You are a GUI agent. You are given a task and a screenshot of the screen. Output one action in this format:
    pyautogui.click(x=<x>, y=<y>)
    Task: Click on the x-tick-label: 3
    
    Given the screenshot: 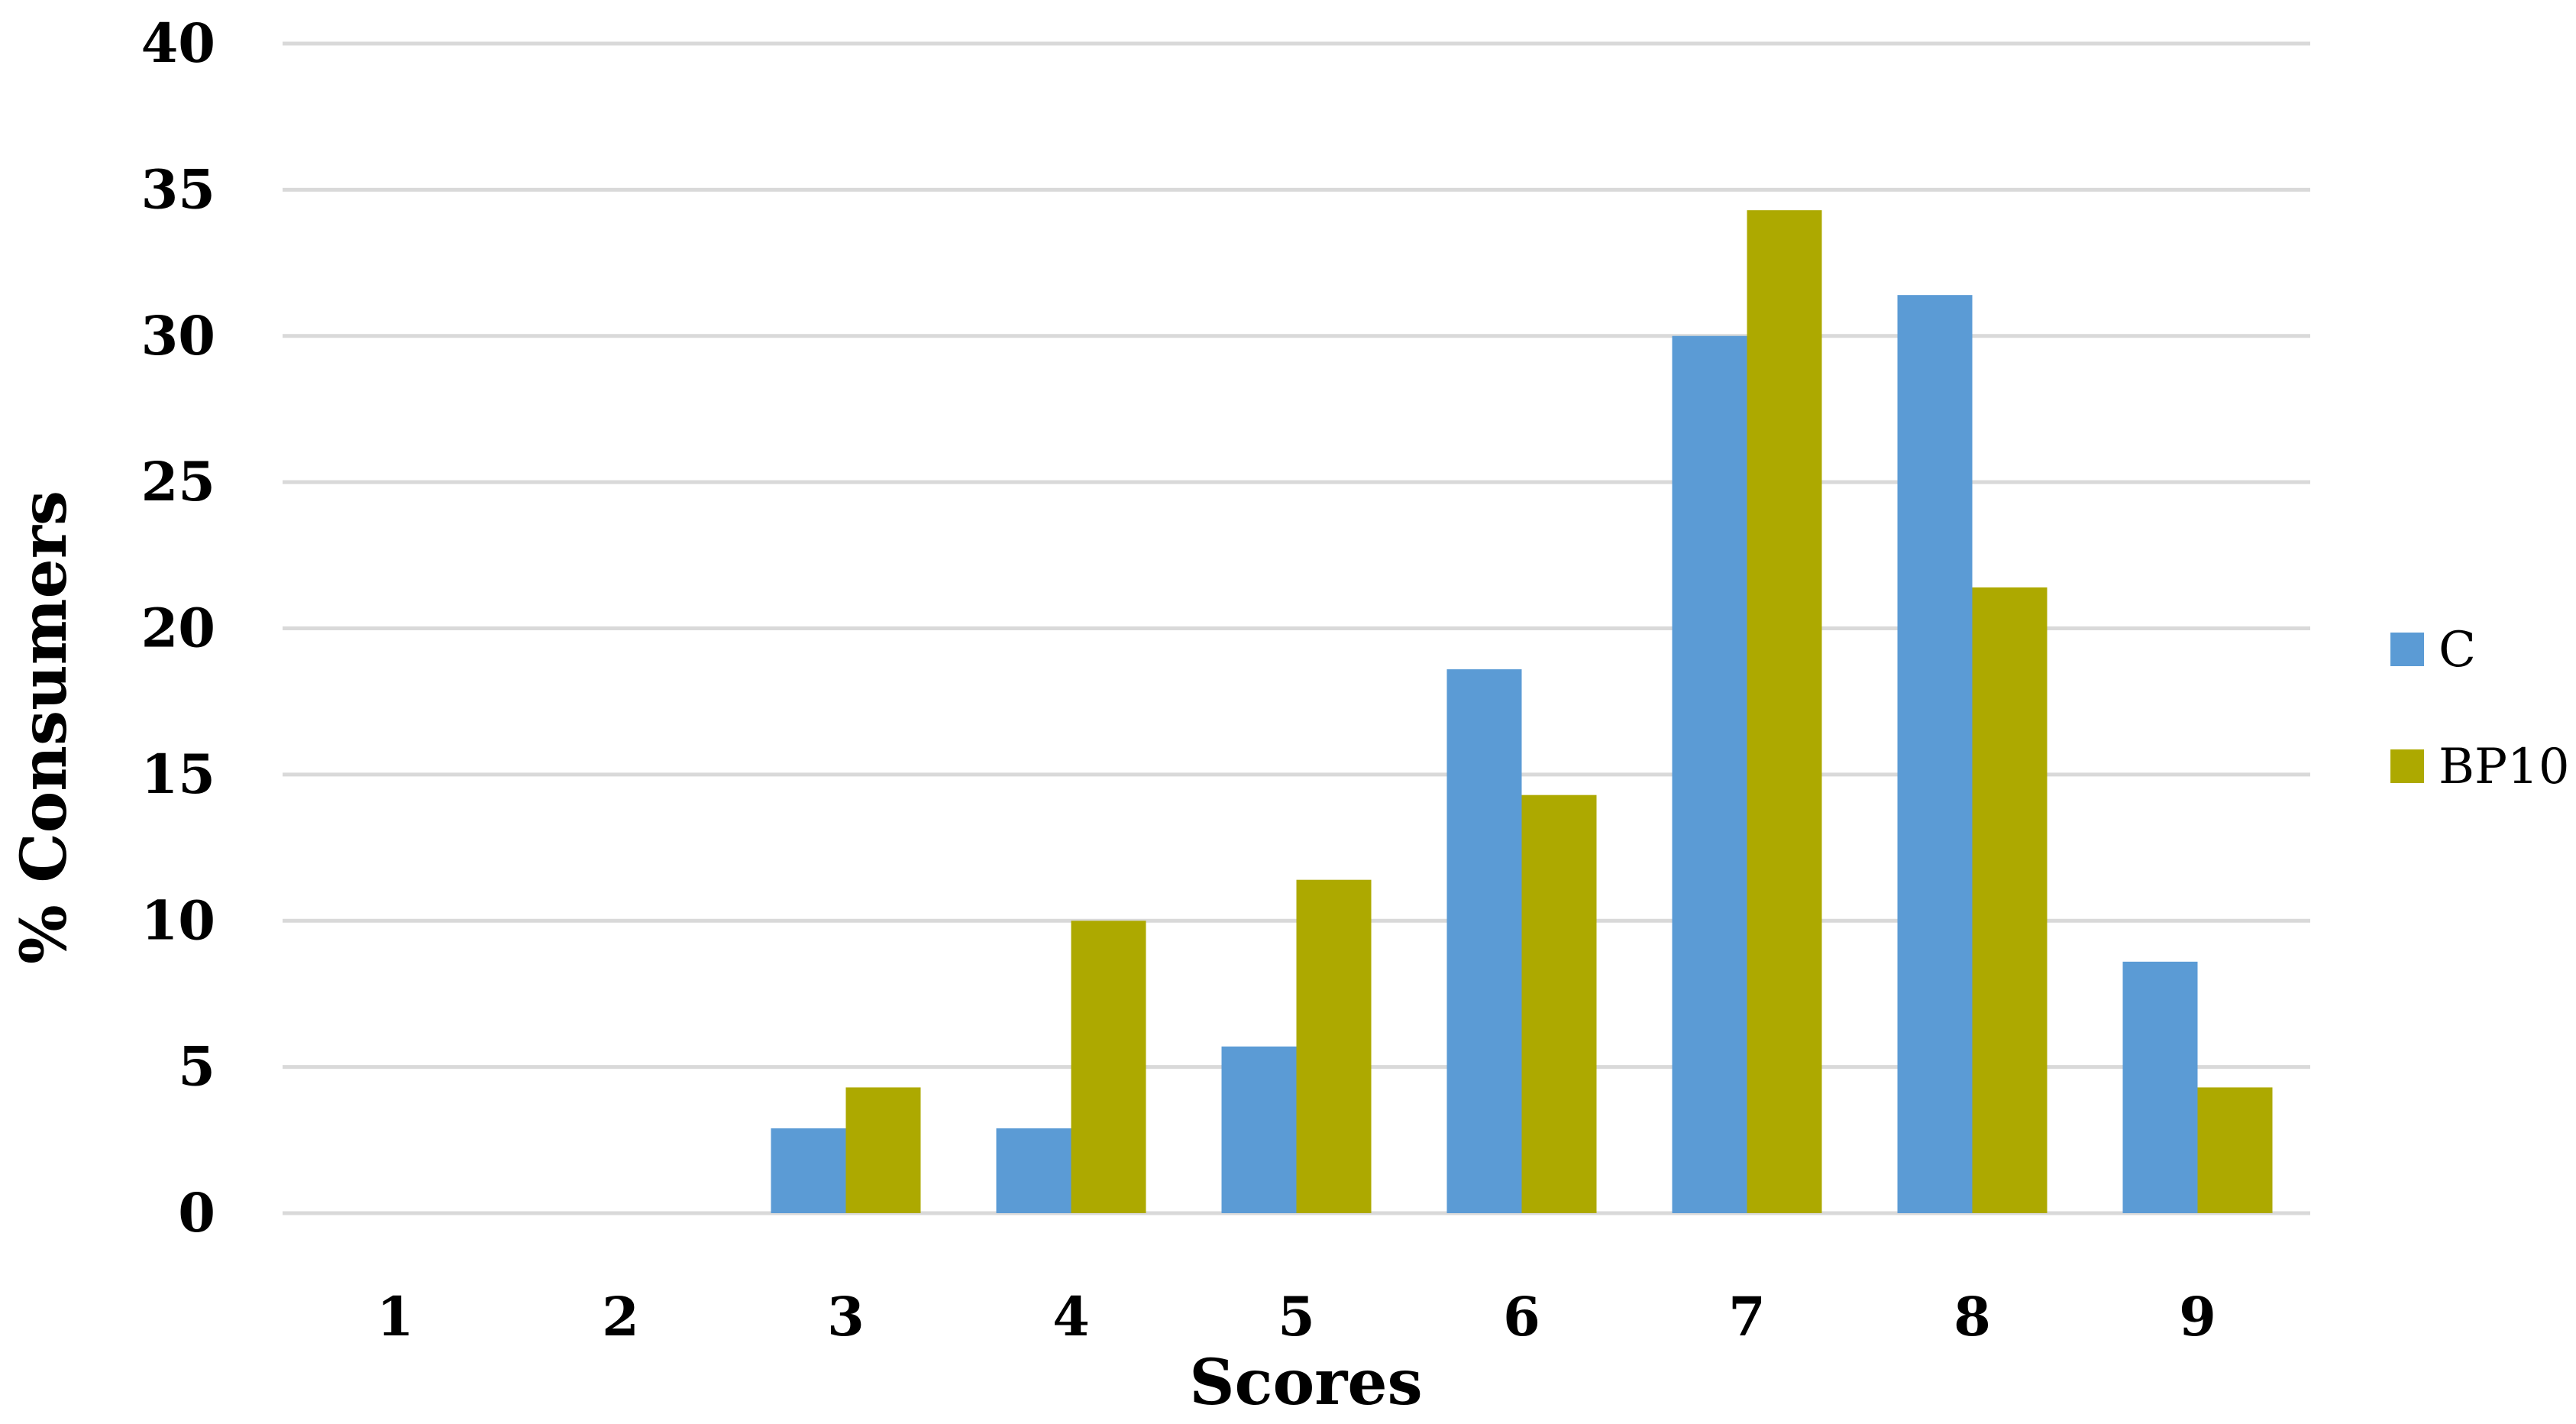 What is the action you would take?
    pyautogui.click(x=846, y=1316)
    